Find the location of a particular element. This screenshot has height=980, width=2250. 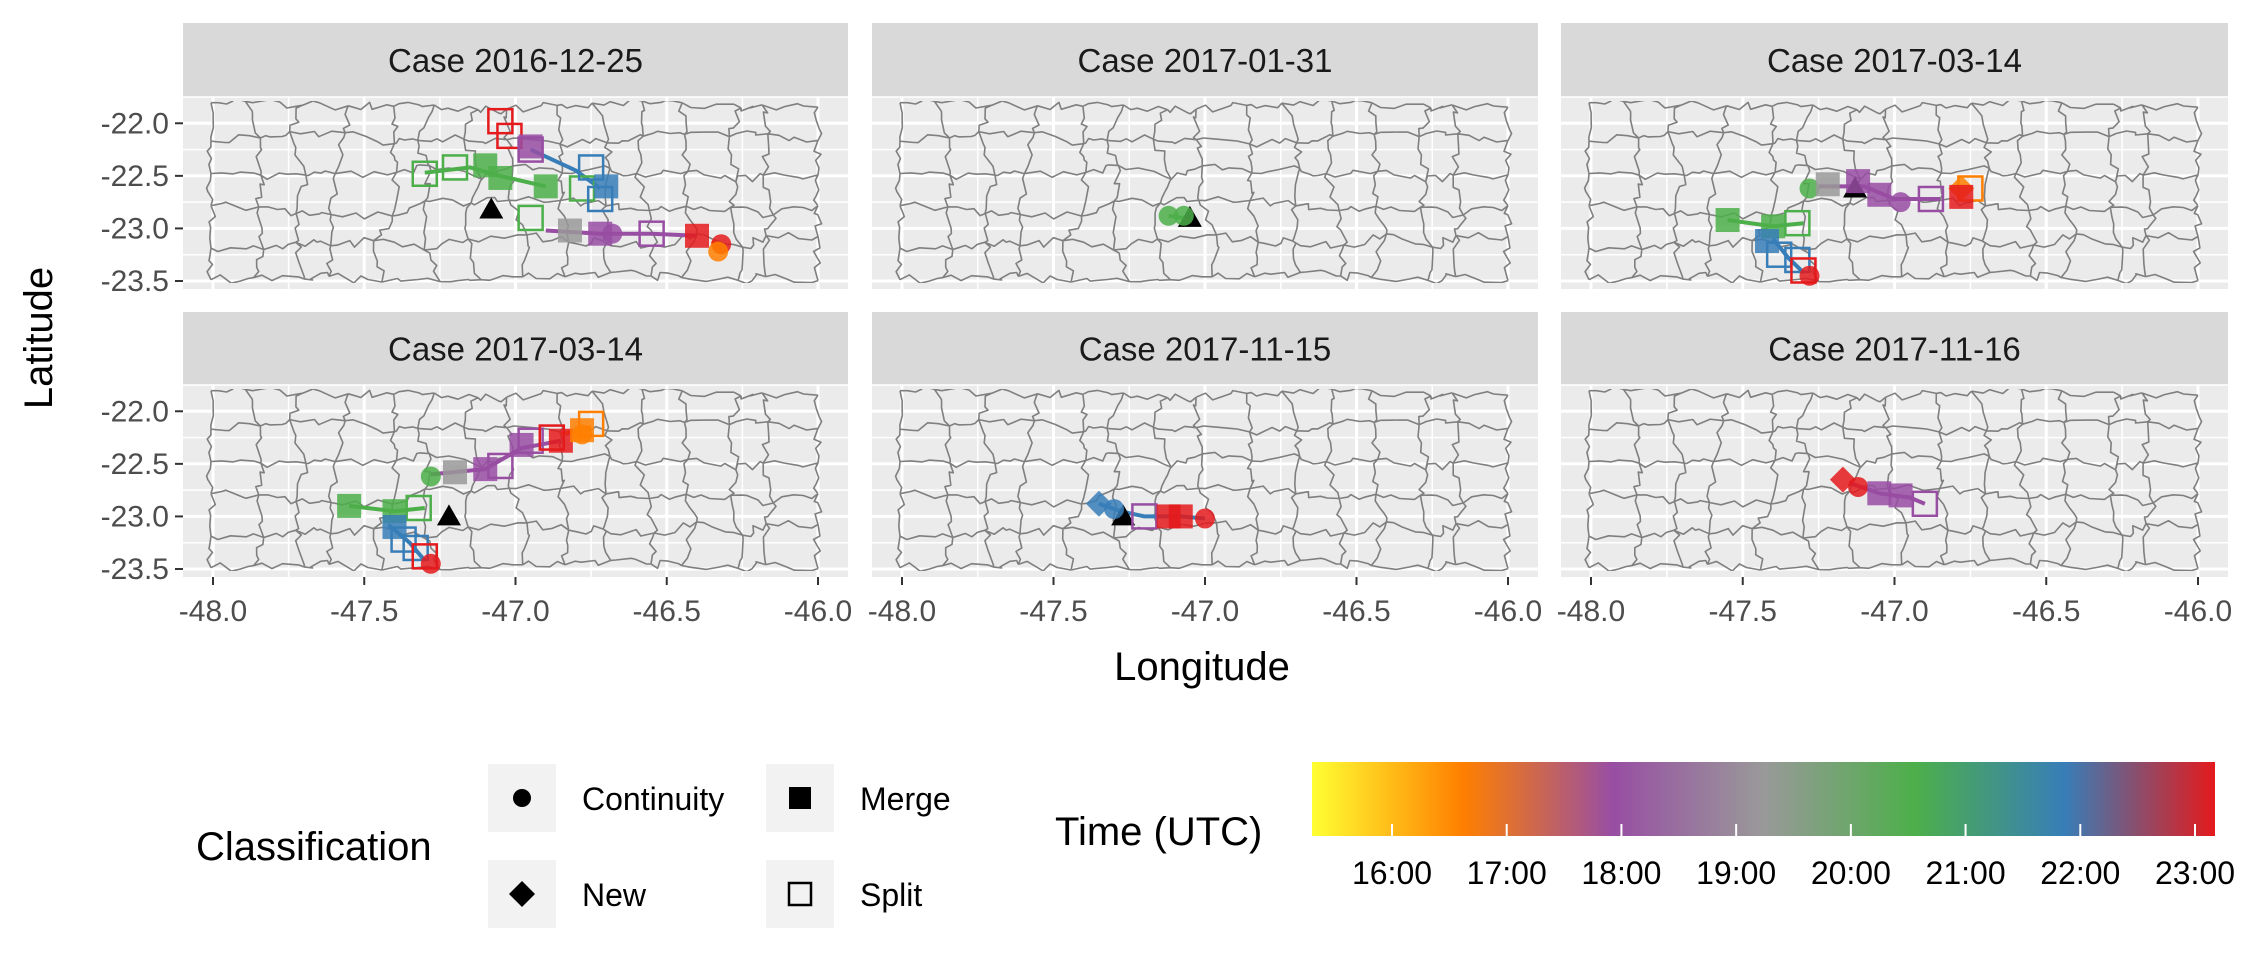

legend-label-new: New is located at coordinates (614, 895).